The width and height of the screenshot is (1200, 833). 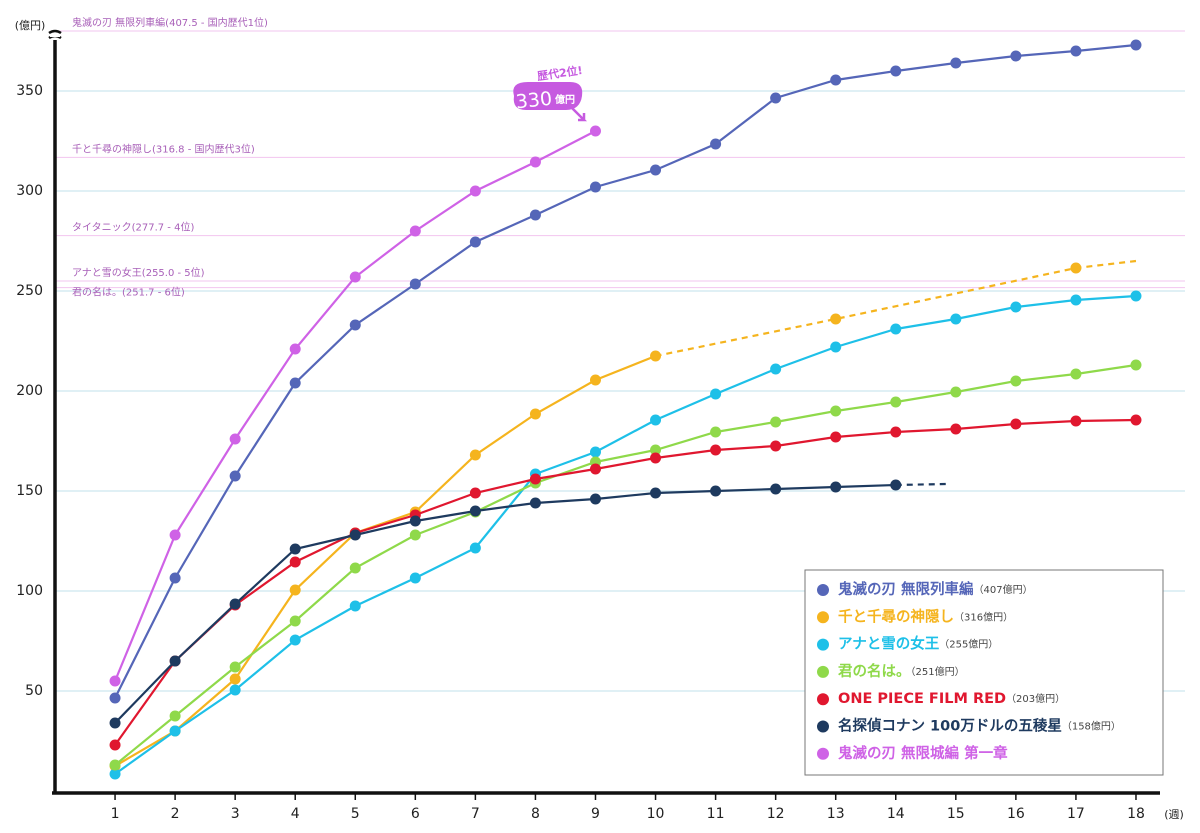 I want to click on legend-label: 鬼滅の刃 無限列車編（407億円）, so click(x=935, y=589).